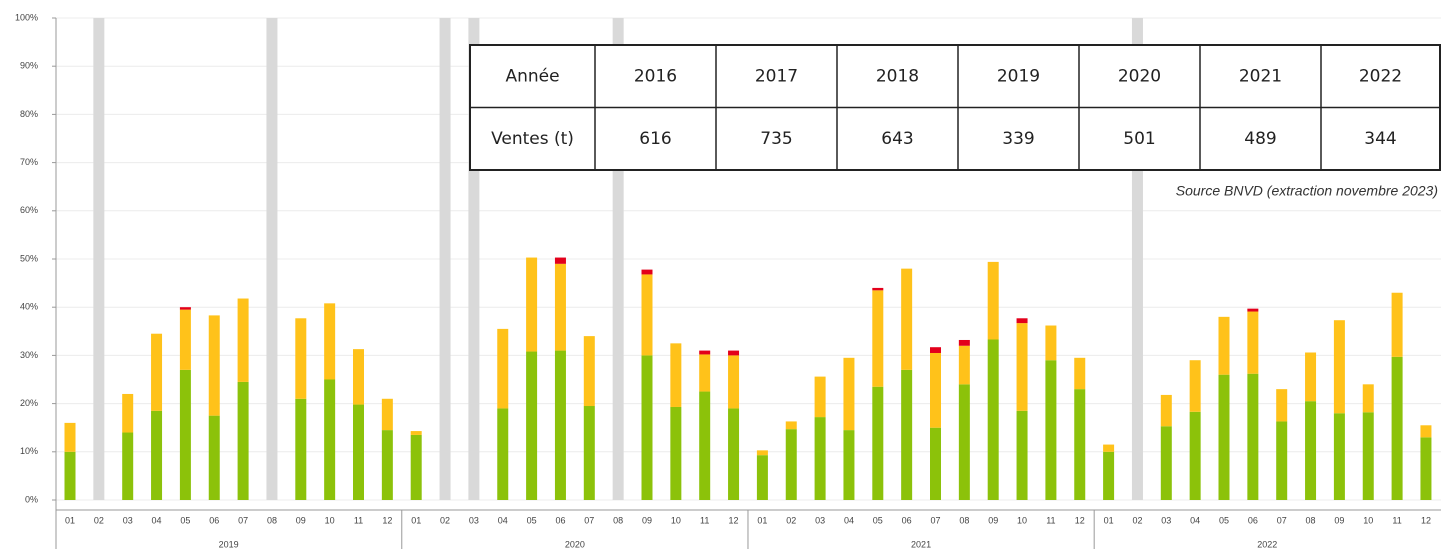 Image resolution: width=1441 pixels, height=554 pixels. What do you see at coordinates (820, 520) in the screenshot?
I see `x-tick-label: 03` at bounding box center [820, 520].